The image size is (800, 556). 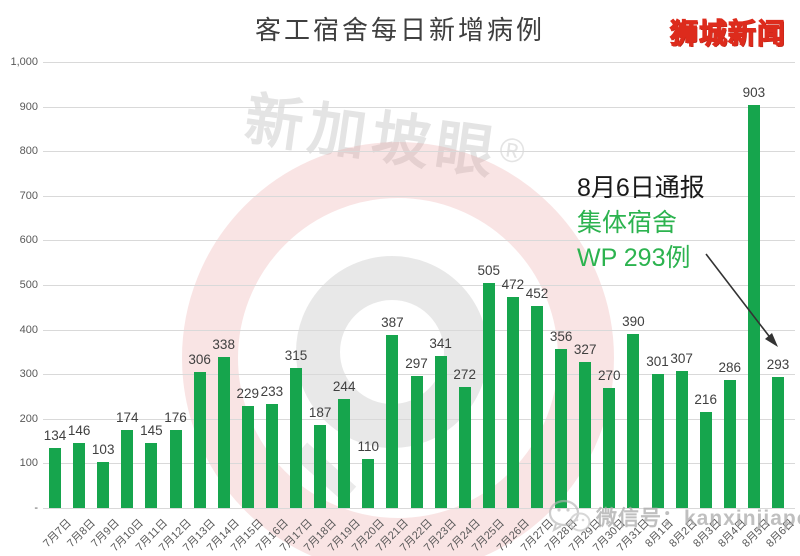 I want to click on wechat-icon, so click(x=569, y=516).